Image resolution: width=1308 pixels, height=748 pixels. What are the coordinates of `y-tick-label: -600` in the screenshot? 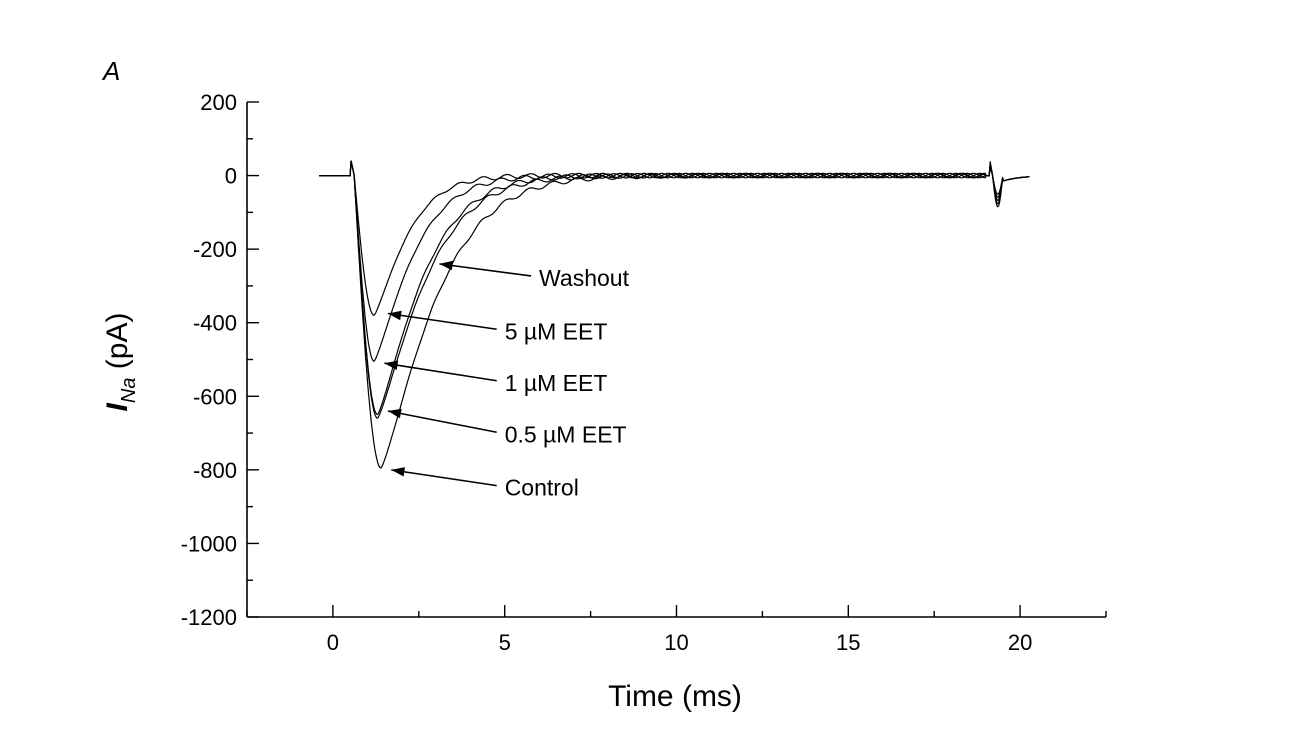 It's located at (215, 396).